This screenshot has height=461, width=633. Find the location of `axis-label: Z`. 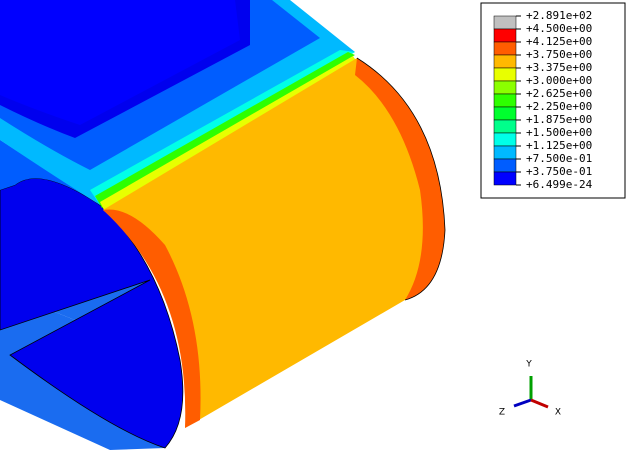

axis-label: Z is located at coordinates (502, 413).